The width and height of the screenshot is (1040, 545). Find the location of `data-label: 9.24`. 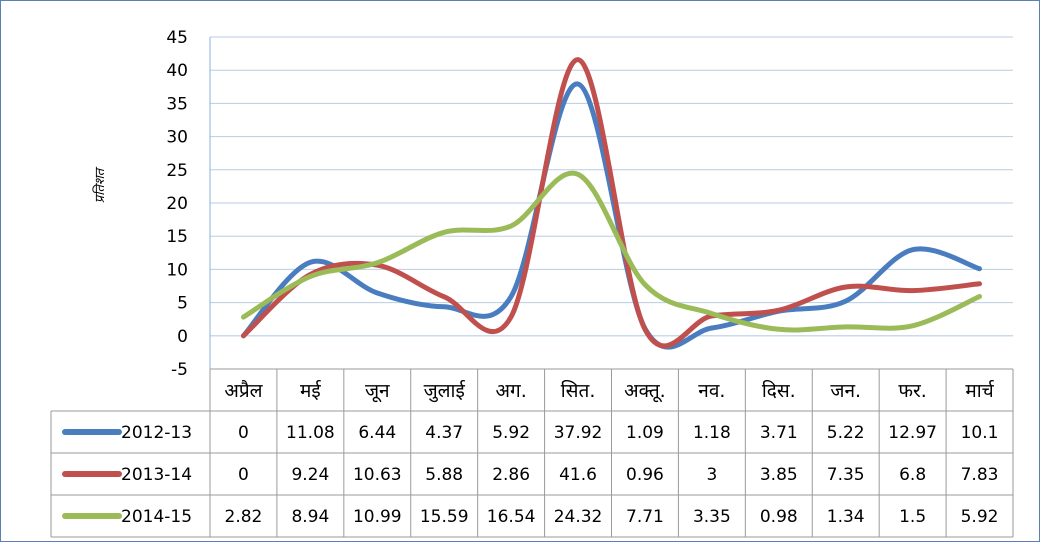

data-label: 9.24 is located at coordinates (310, 475).